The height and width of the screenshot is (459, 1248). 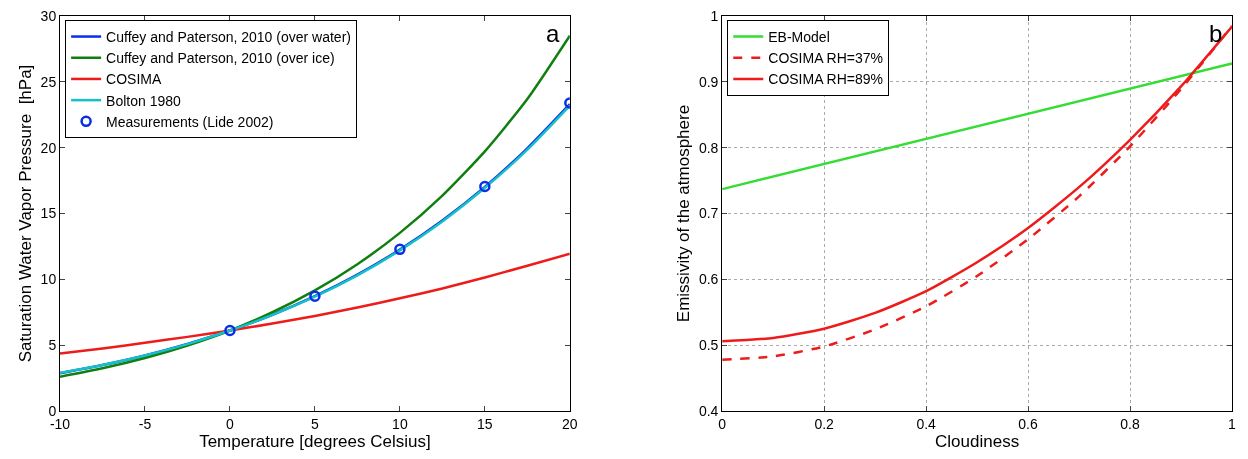 I want to click on y-tick-label: 5, so click(x=52, y=345).